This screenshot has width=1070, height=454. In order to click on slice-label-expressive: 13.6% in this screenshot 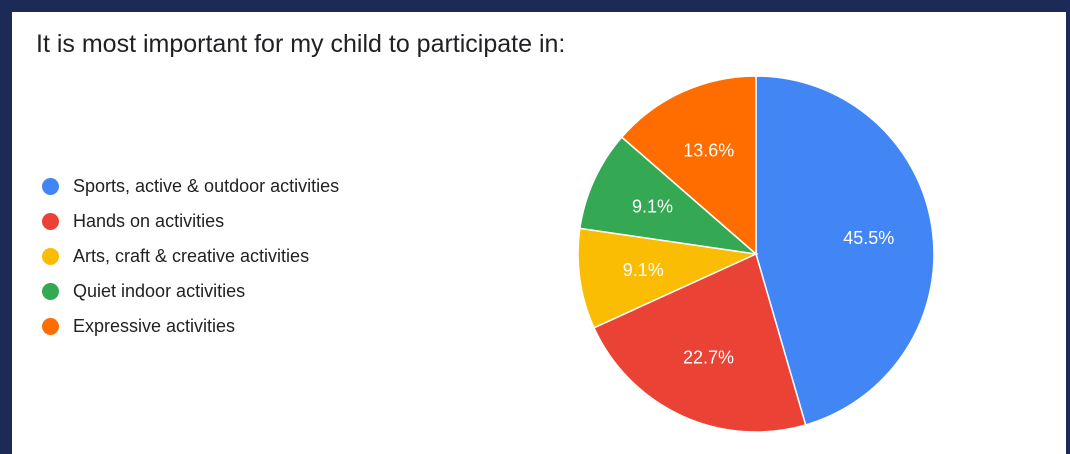, I will do `click(708, 150)`.